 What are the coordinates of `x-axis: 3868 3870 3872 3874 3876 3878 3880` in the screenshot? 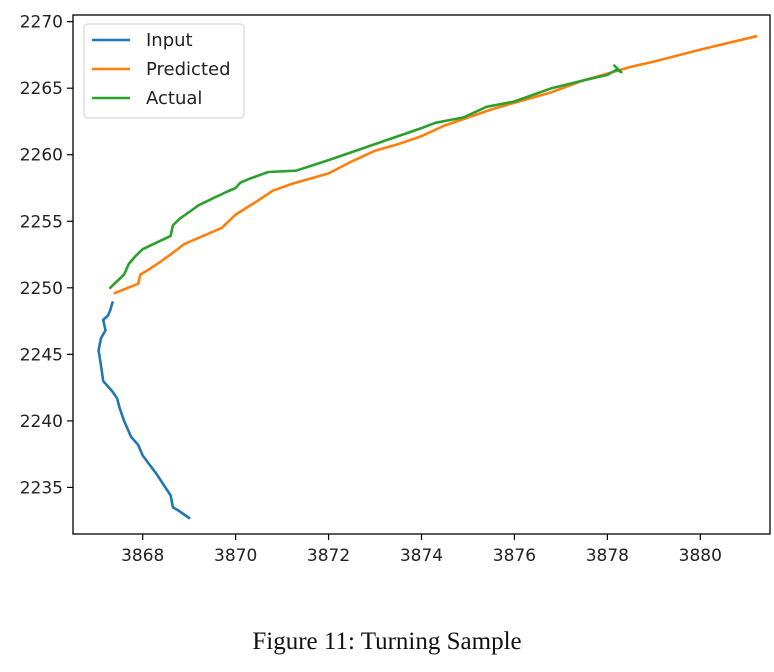 It's located at (421, 550).